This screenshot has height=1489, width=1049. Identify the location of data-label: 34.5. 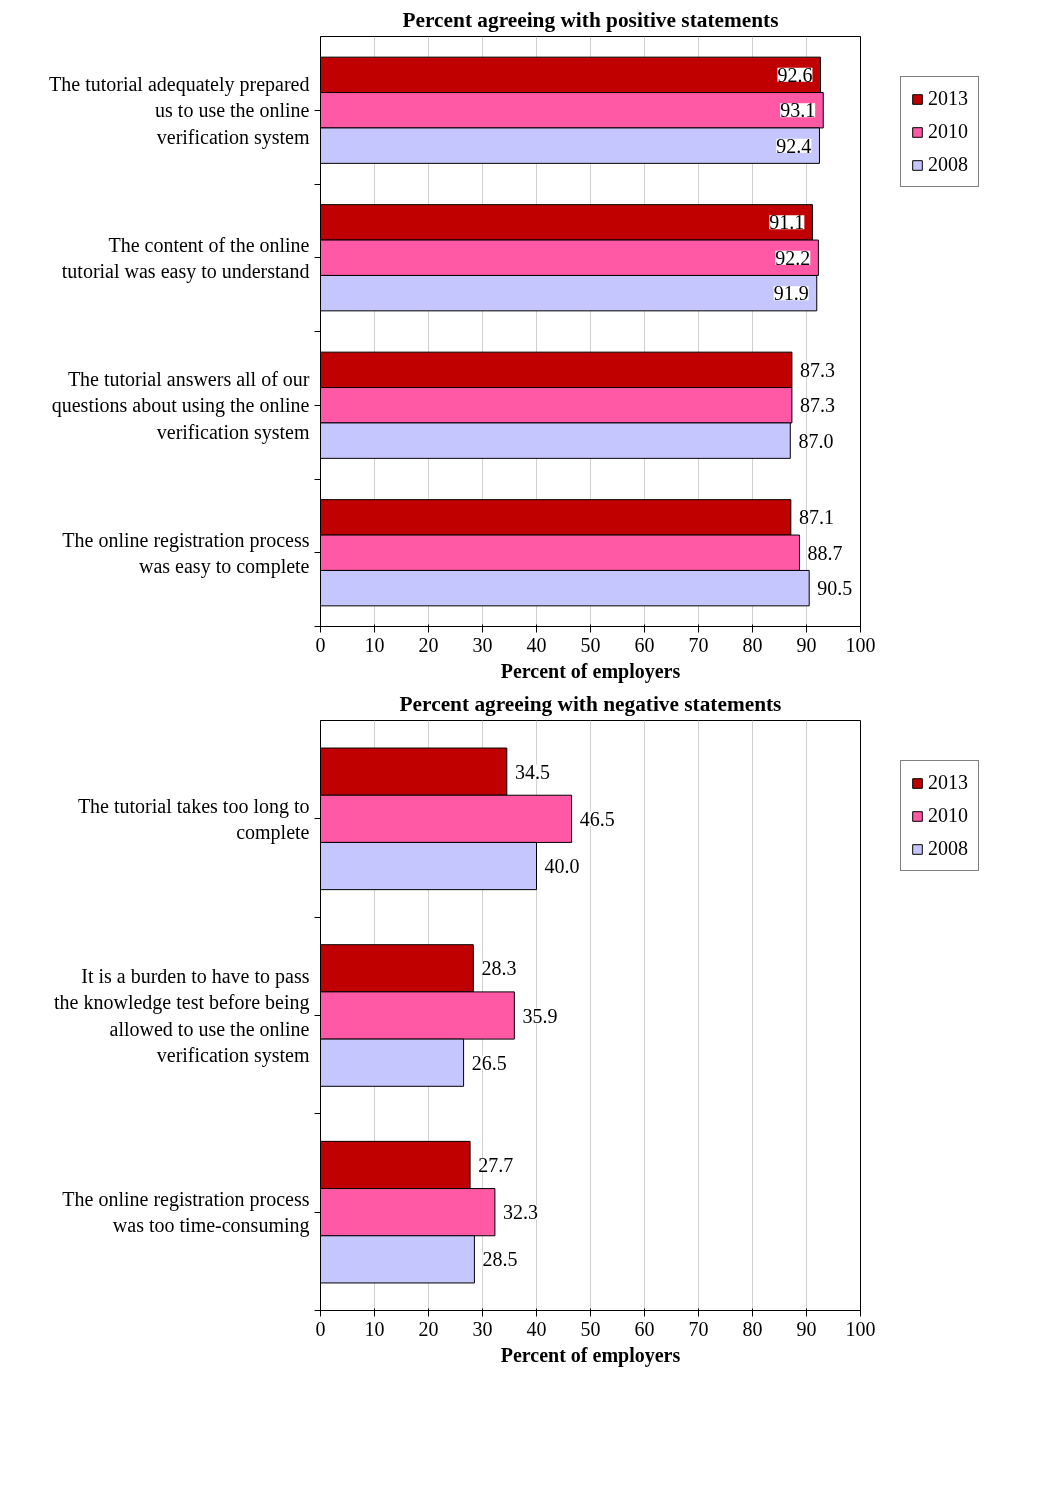
(532, 771).